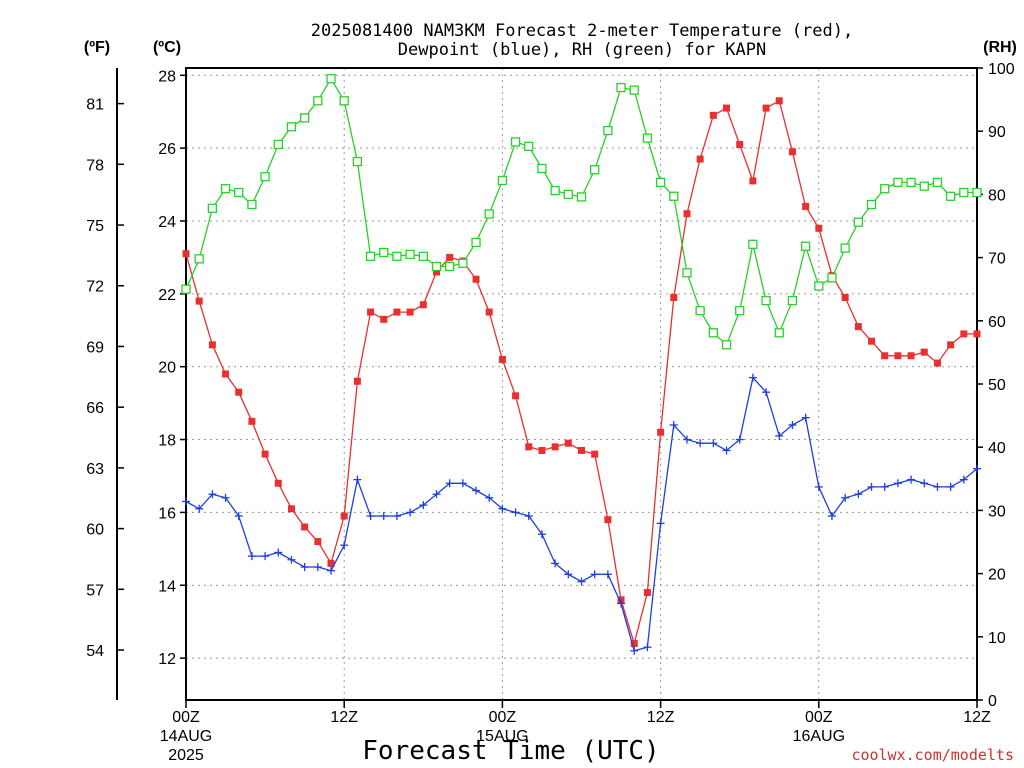 This screenshot has width=1024, height=768. Describe the element at coordinates (167, 222) in the screenshot. I see `celsius-tick-label: 24` at that location.